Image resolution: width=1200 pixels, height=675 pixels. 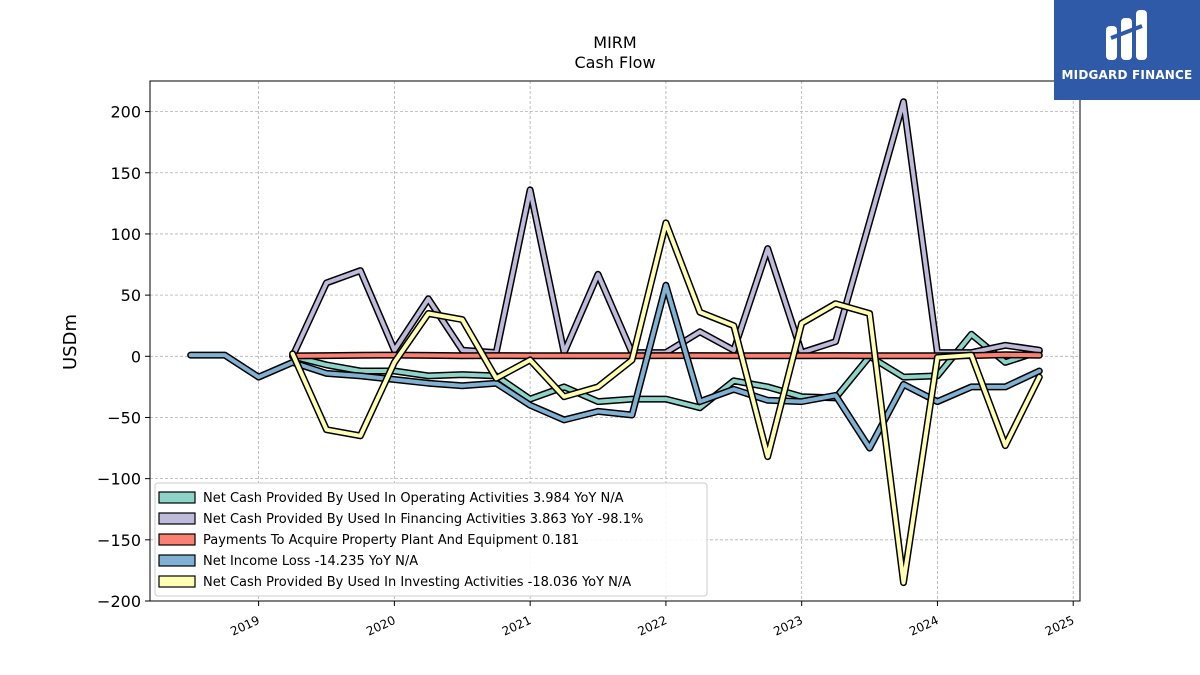 What do you see at coordinates (70, 342) in the screenshot?
I see `y-axis-label: USDm` at bounding box center [70, 342].